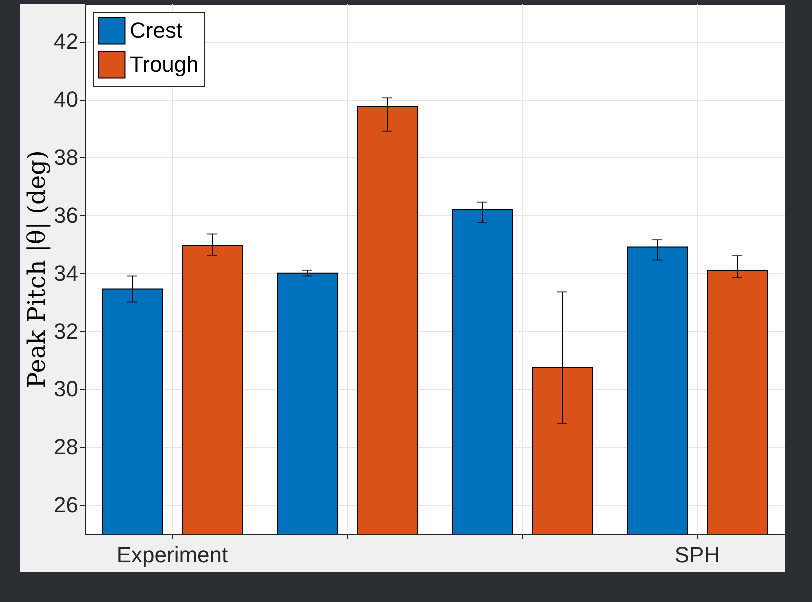 The image size is (812, 602). Describe the element at coordinates (66, 447) in the screenshot. I see `y-tick-label: 28` at that location.